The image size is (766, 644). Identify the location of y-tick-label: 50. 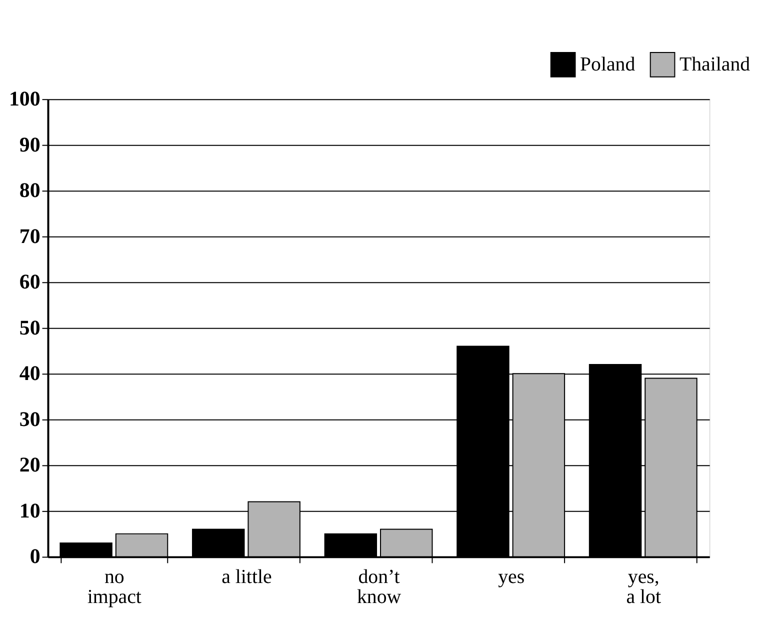
(29, 327).